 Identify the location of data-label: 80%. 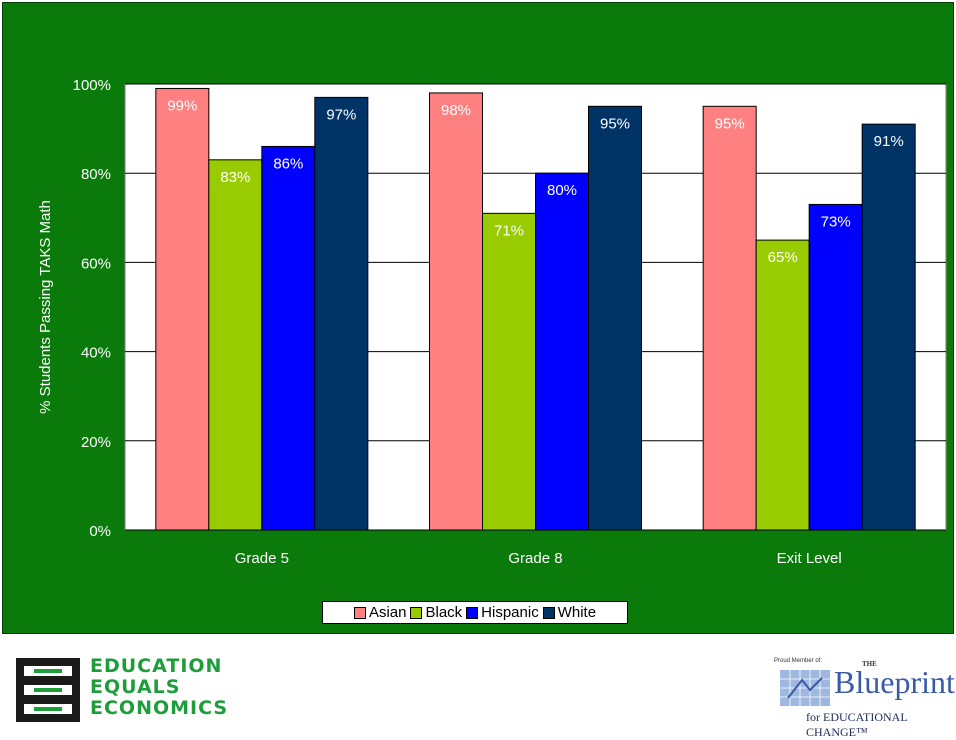
(562, 190).